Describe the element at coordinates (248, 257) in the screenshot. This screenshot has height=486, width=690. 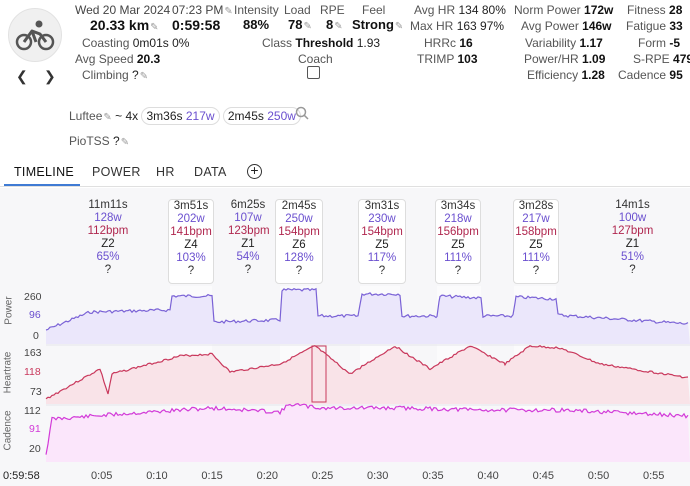
I see `interval-pct: 54%` at that location.